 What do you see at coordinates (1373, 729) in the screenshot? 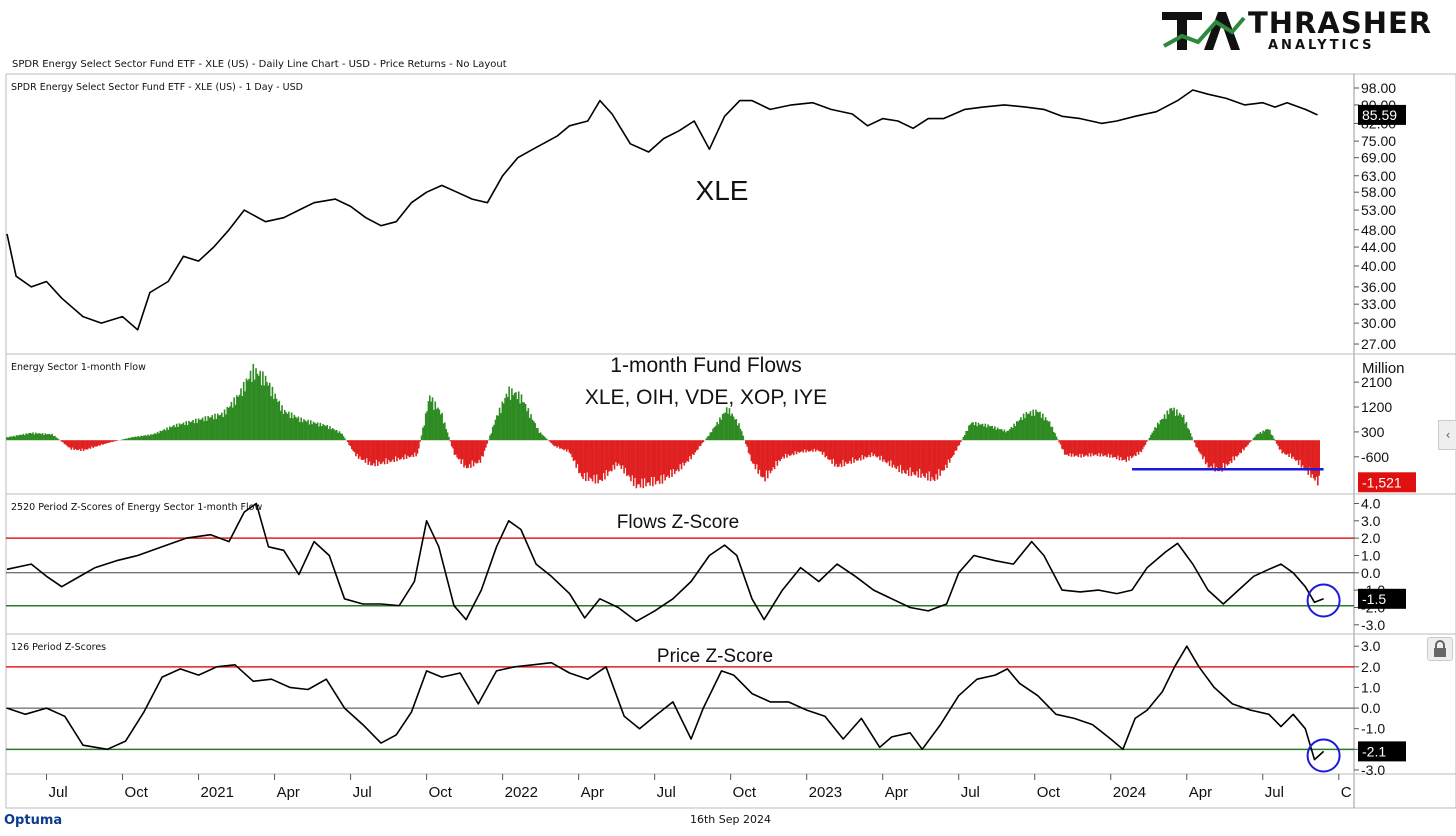
I see `y-tick-label-3-4: -1.0` at bounding box center [1373, 729].